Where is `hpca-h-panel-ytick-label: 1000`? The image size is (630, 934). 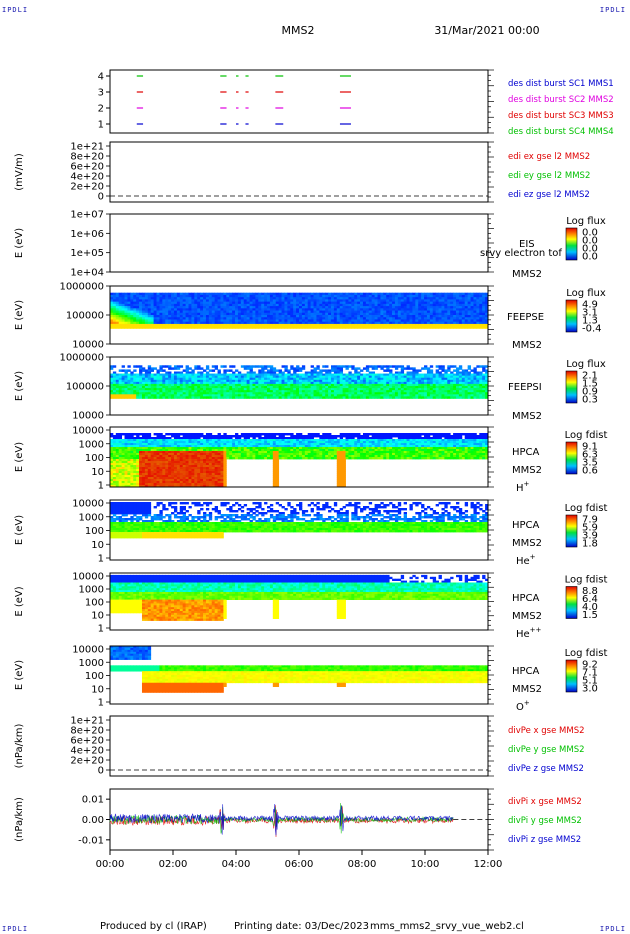
hpca-h-panel-ytick-label: 1000 is located at coordinates (91, 444).